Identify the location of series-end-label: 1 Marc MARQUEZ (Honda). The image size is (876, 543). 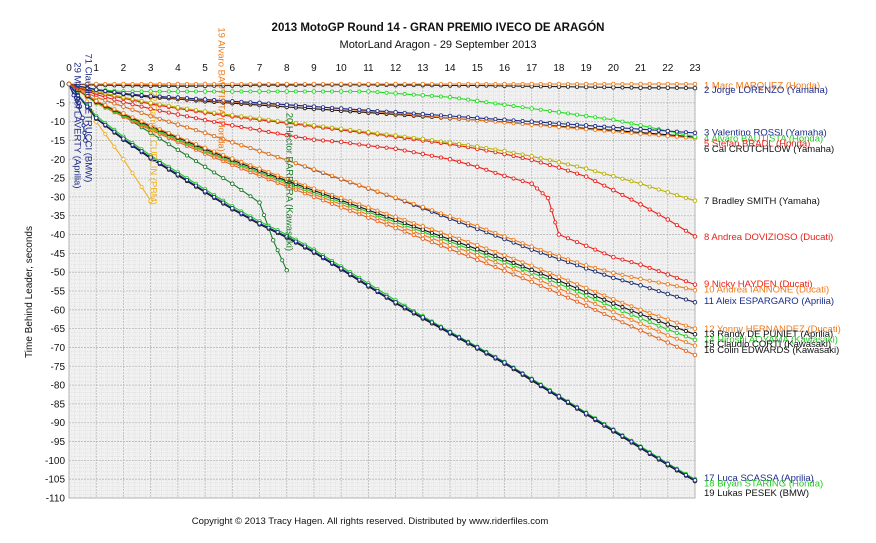
(762, 86).